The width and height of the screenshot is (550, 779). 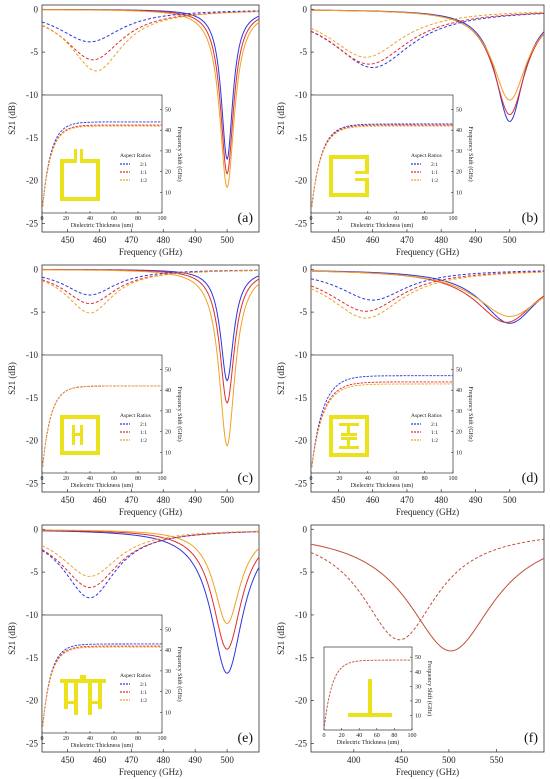 I want to click on x-tick-label: 550, so click(x=497, y=760).